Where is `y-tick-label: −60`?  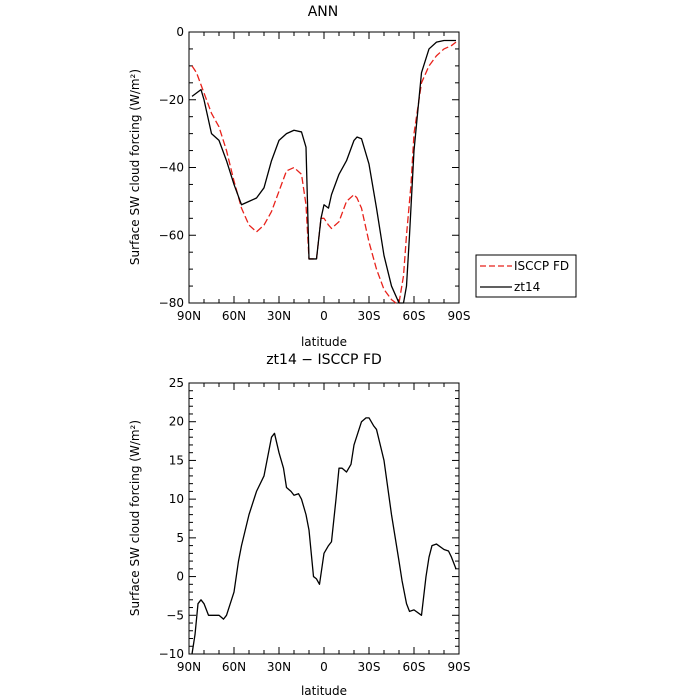
y-tick-label: −60 is located at coordinates (171, 235).